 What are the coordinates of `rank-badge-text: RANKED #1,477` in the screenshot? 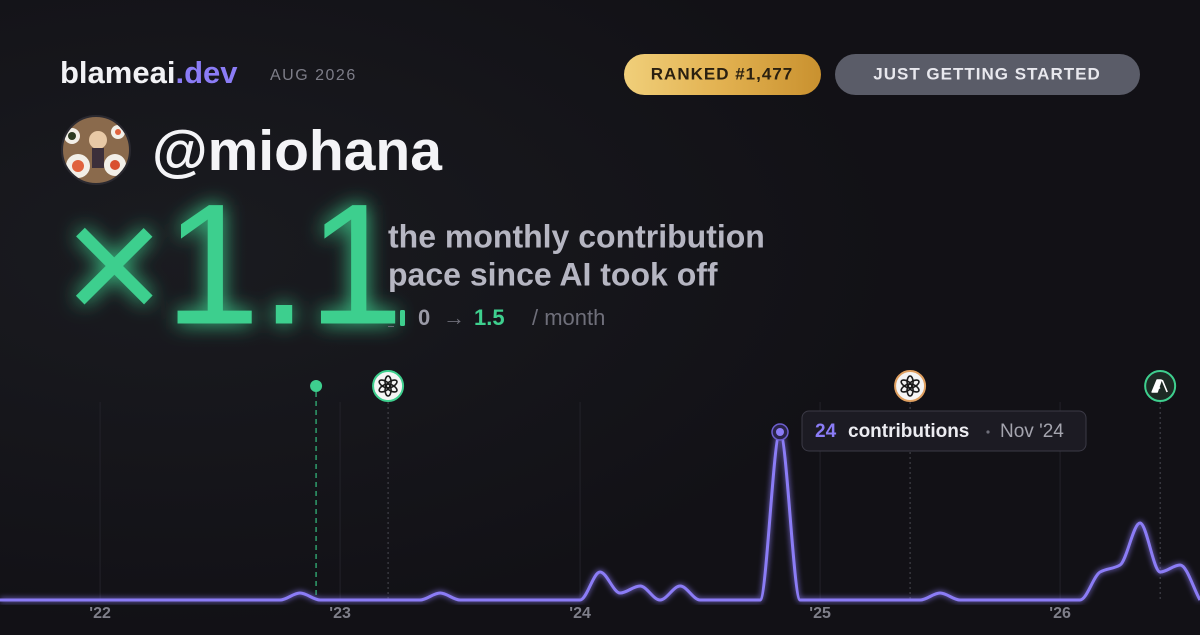 It's located at (722, 73).